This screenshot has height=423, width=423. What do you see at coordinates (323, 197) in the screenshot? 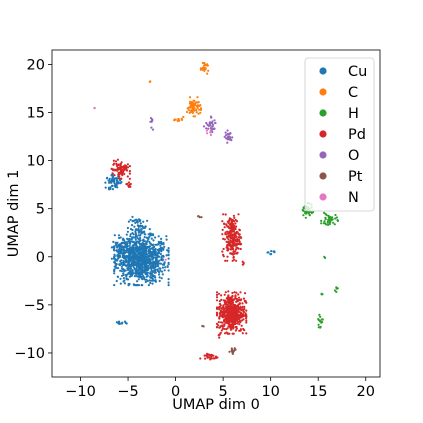
I see `legend-marker` at bounding box center [323, 197].